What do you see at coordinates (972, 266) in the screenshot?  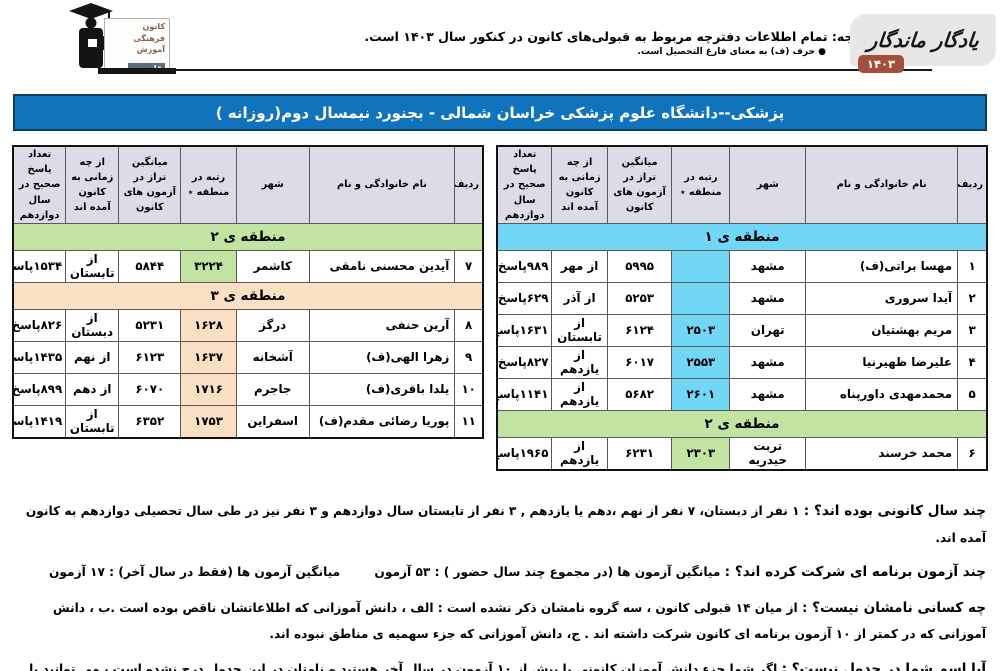 I see `cell-no: ۱` at bounding box center [972, 266].